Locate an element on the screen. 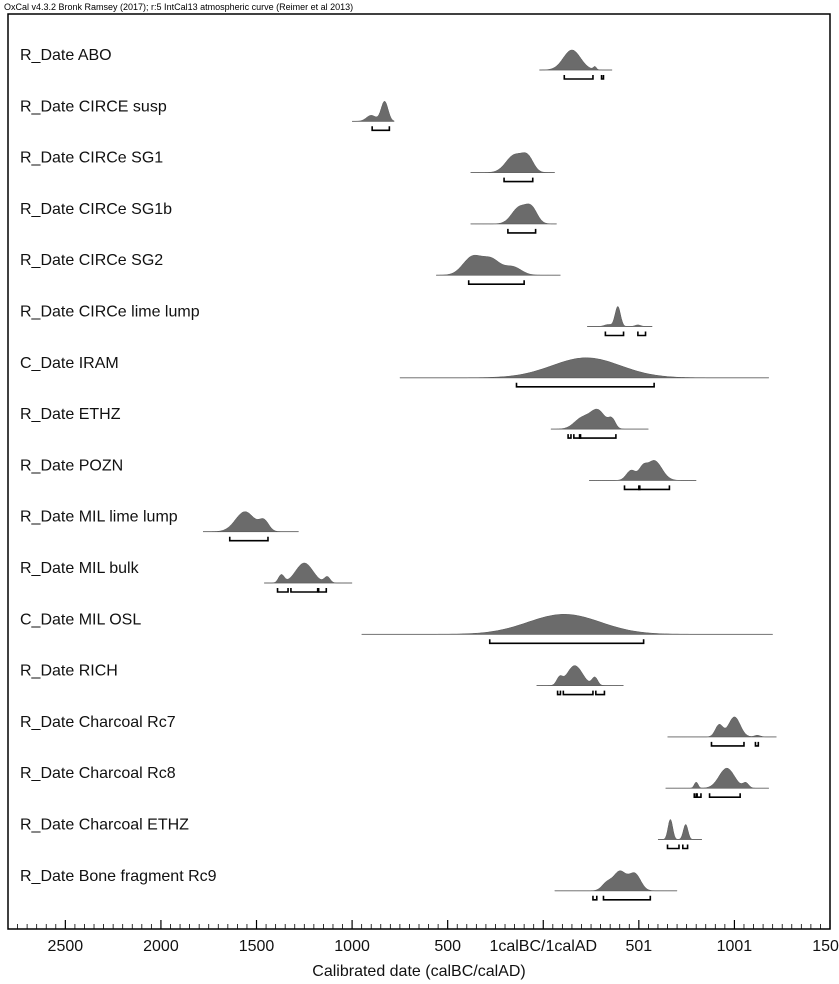 Image resolution: width=839 pixels, height=984 pixels. tick-label: 2500 is located at coordinates (66, 946).